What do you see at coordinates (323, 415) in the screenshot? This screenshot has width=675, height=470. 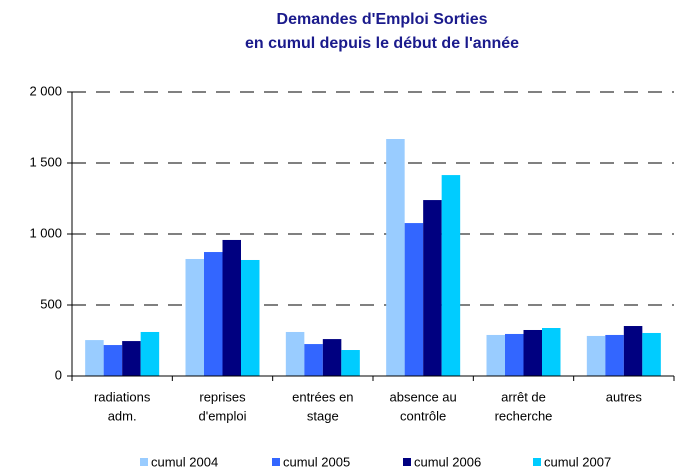 I see `x-tick-label: stage` at bounding box center [323, 415].